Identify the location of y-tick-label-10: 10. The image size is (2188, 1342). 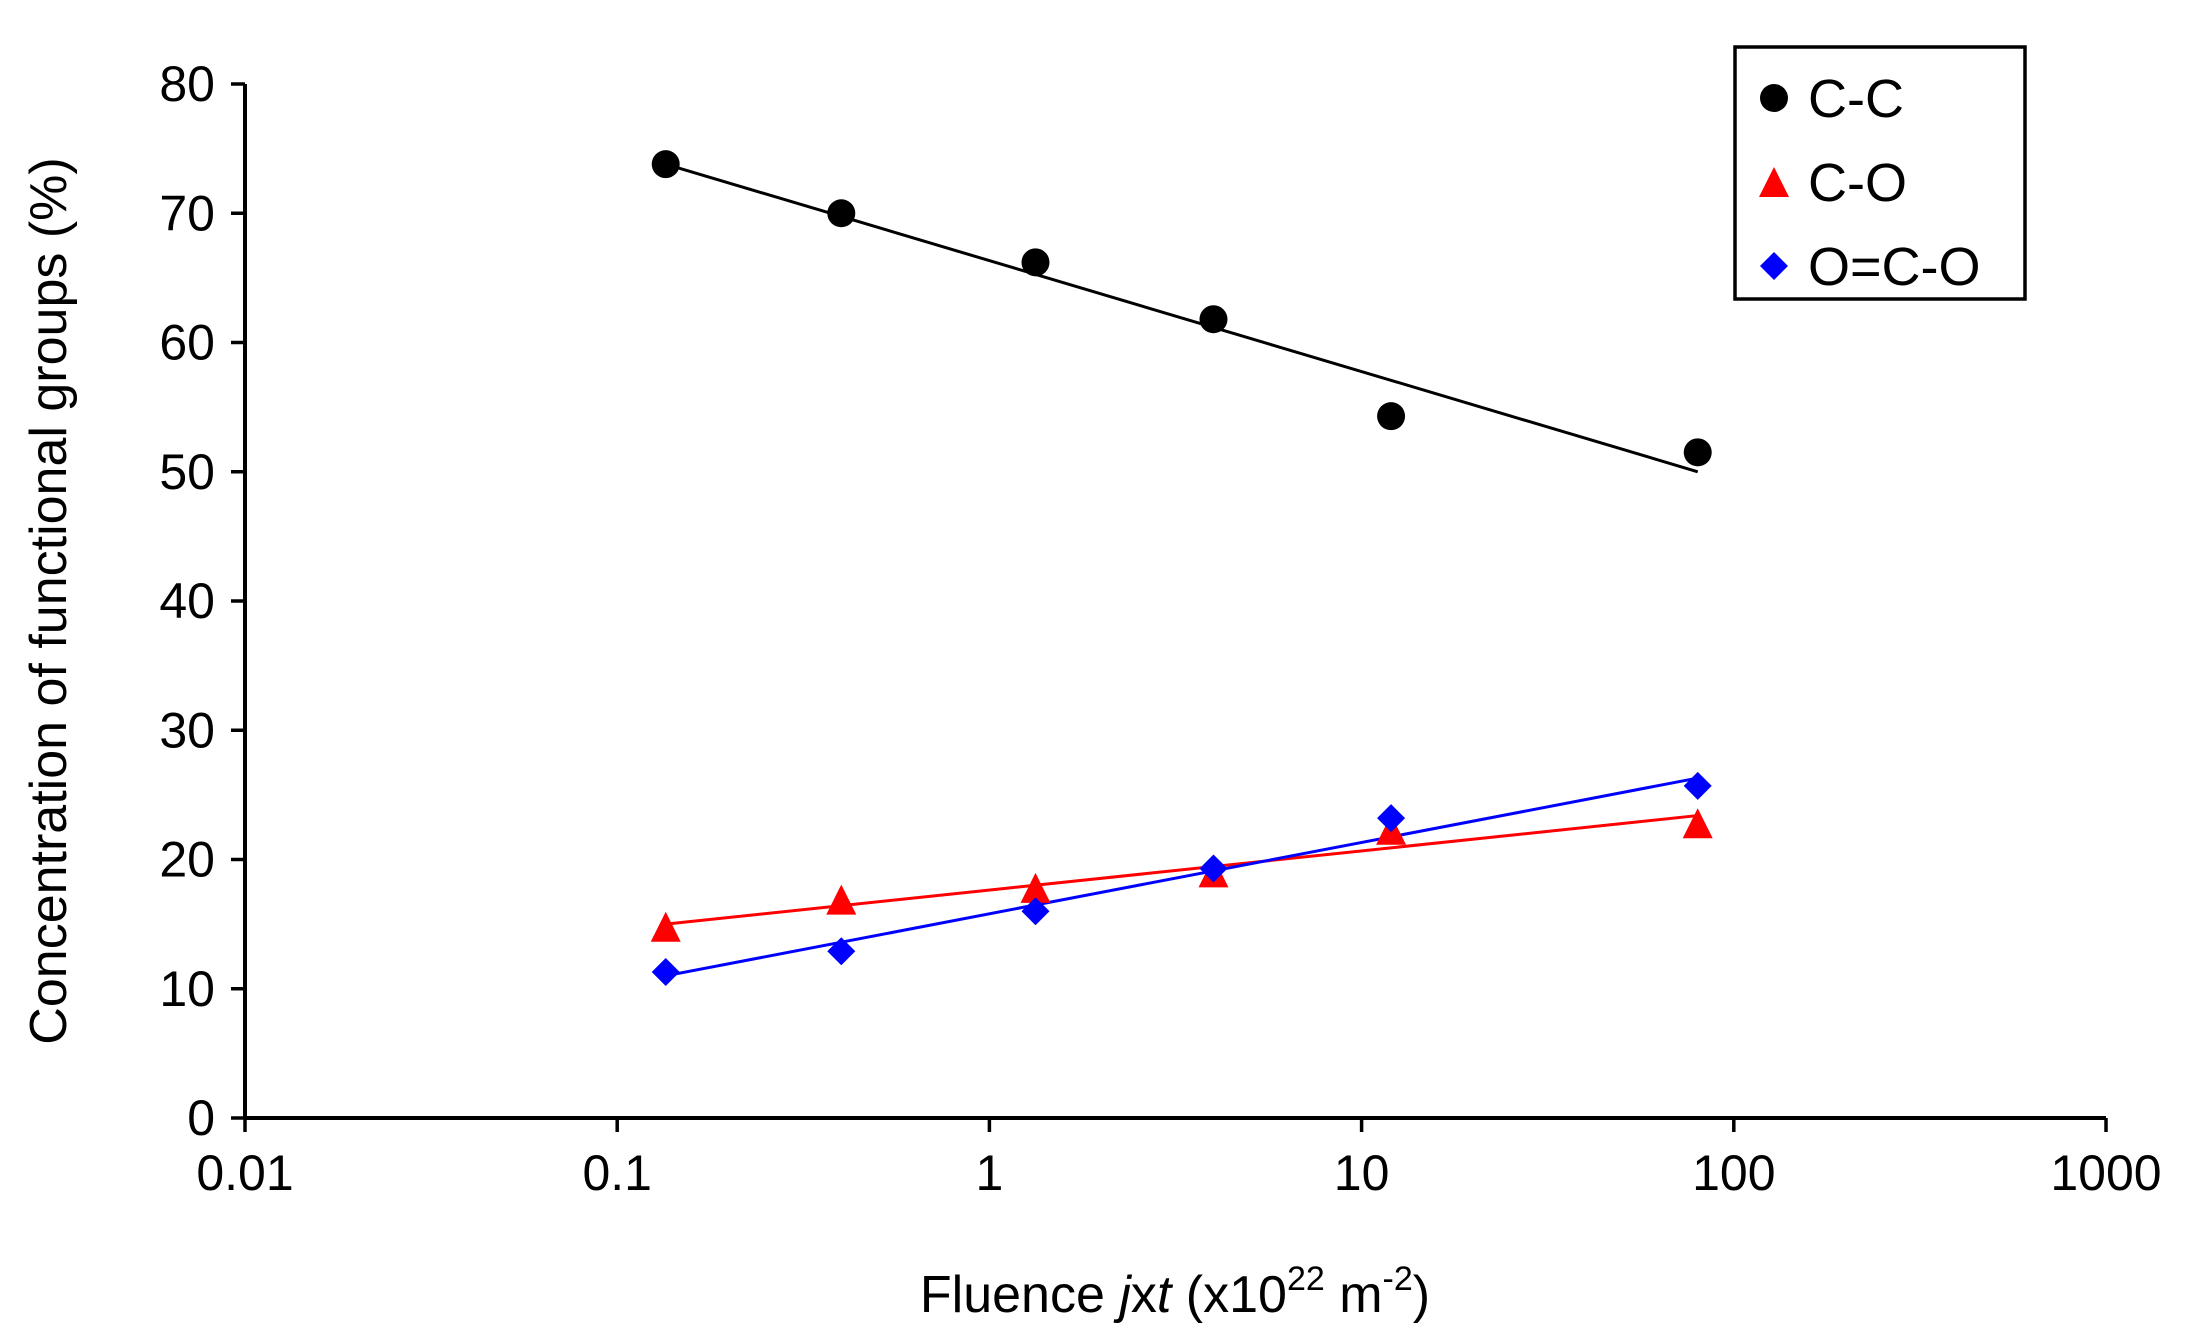
(187, 989).